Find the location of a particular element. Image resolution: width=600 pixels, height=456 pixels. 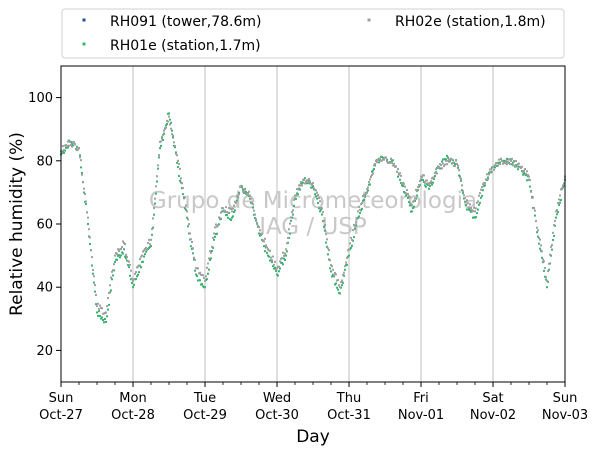

y-tick-label: 100 is located at coordinates (40, 98).